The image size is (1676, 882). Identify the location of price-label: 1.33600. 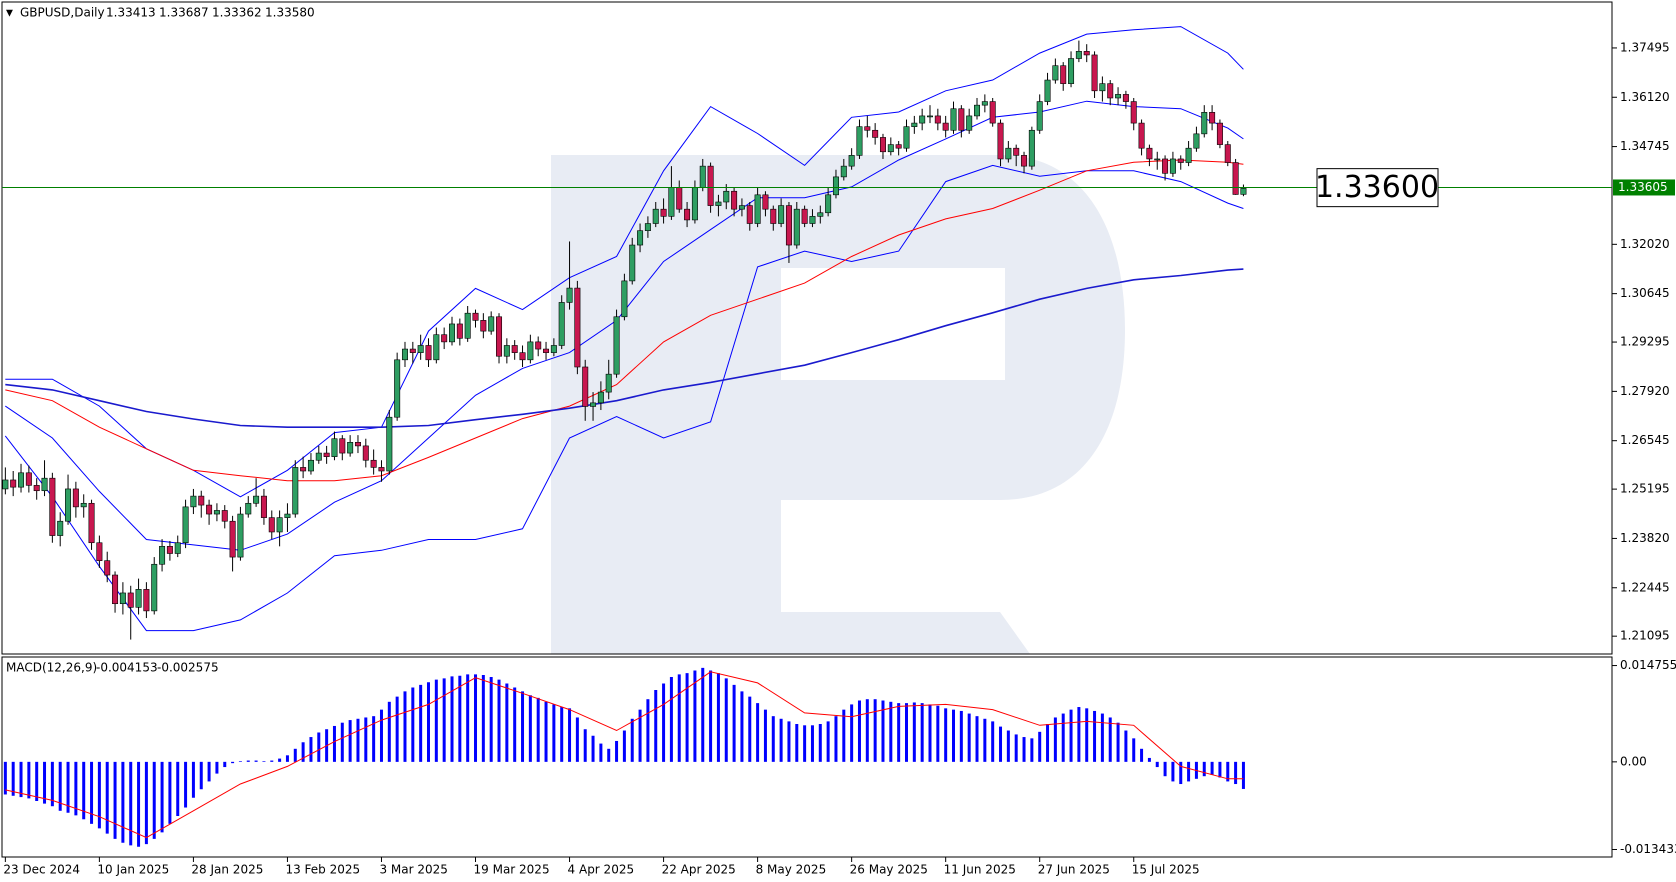
(1377, 187).